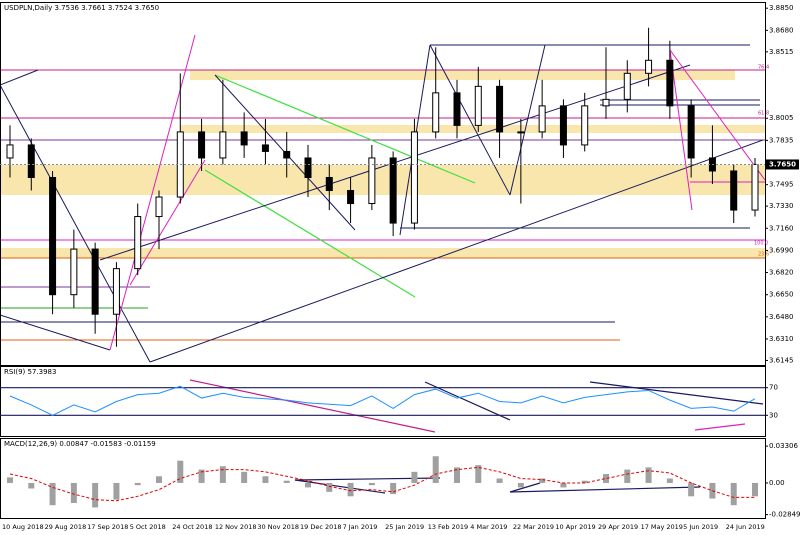 Image resolution: width=800 pixels, height=535 pixels. Describe the element at coordinates (777, 483) in the screenshot. I see `y-tick-label: 0.00` at that location.